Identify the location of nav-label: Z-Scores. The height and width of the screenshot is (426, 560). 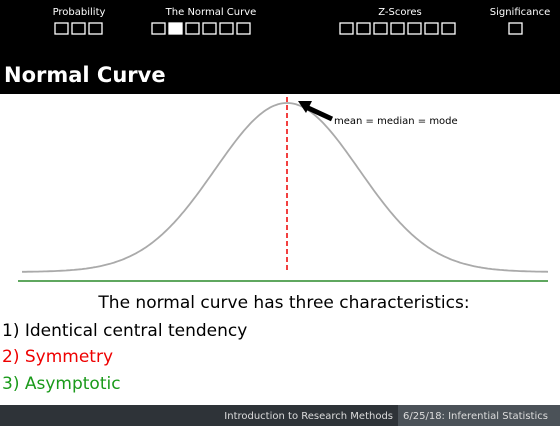
(400, 12).